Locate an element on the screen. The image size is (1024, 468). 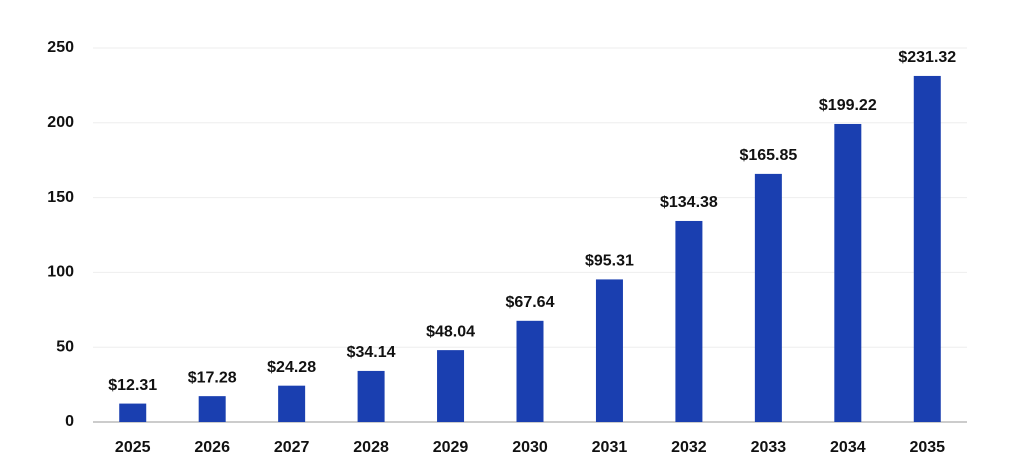
x-tick-label: 2032 is located at coordinates (689, 447).